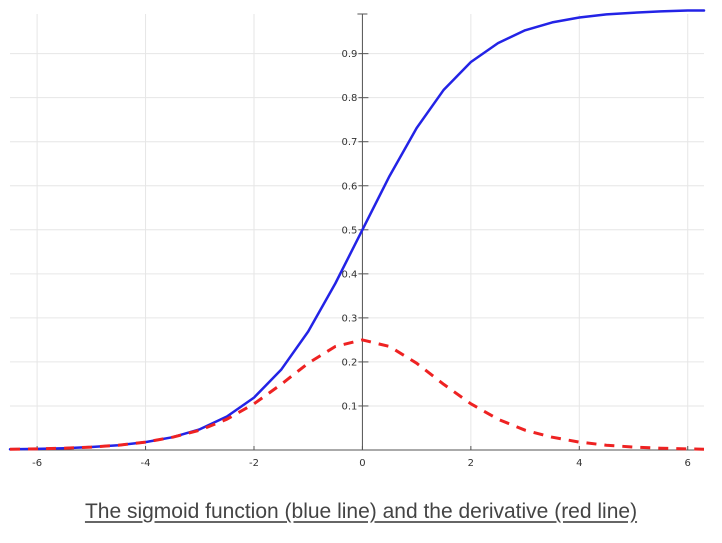  I want to click on y-tick-label: 0.5, so click(350, 230).